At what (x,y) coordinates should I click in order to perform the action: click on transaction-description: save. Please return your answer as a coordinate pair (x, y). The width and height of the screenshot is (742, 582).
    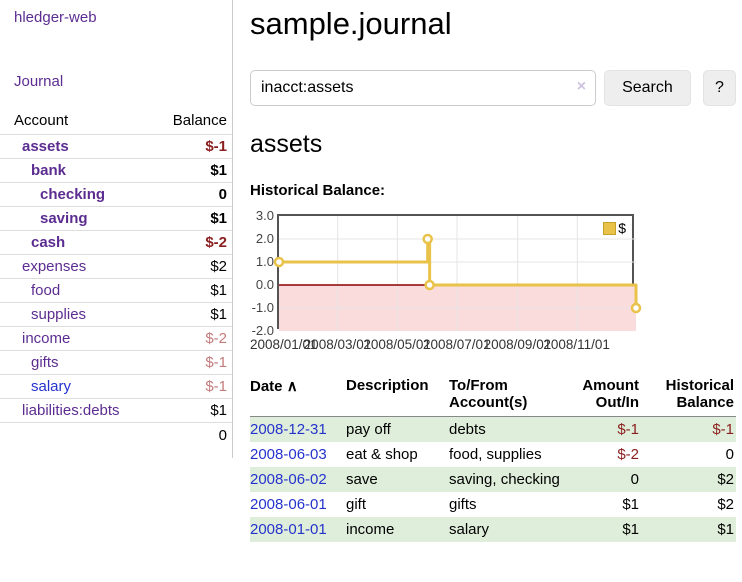
    Looking at the image, I should click on (362, 479).